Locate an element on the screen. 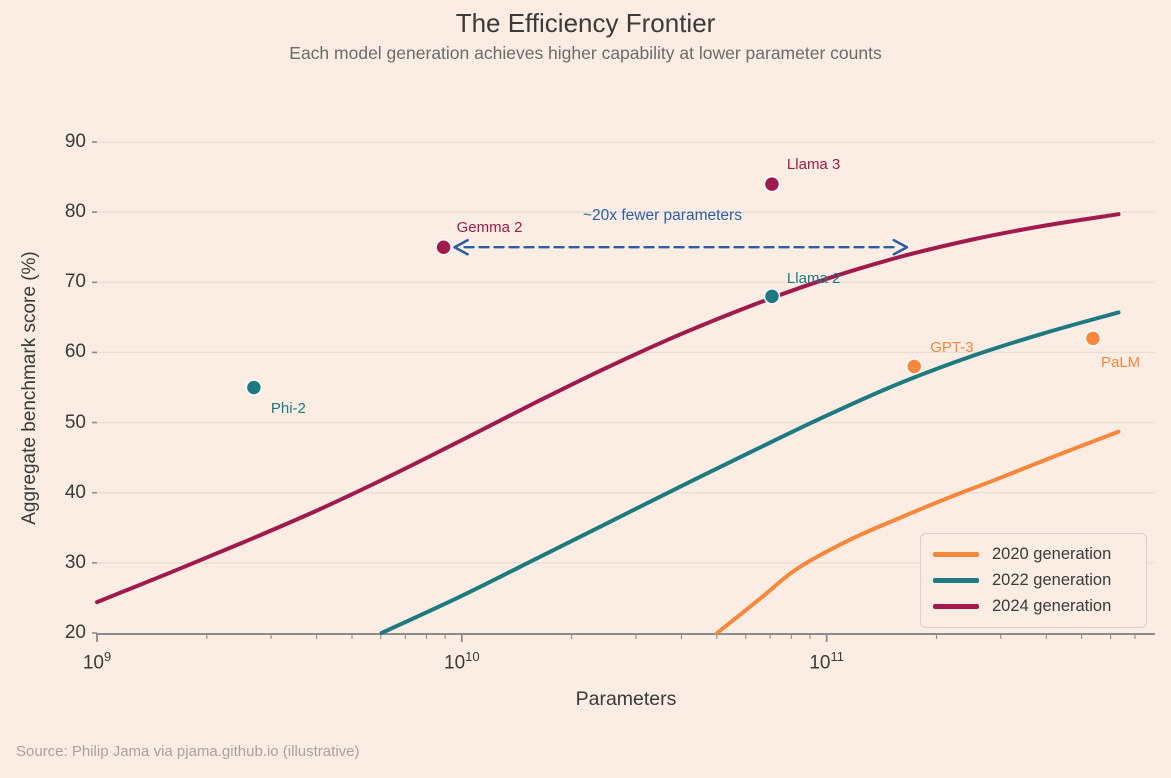 Image resolution: width=1171 pixels, height=778 pixels. legend-swatch-2022 is located at coordinates (956, 580).